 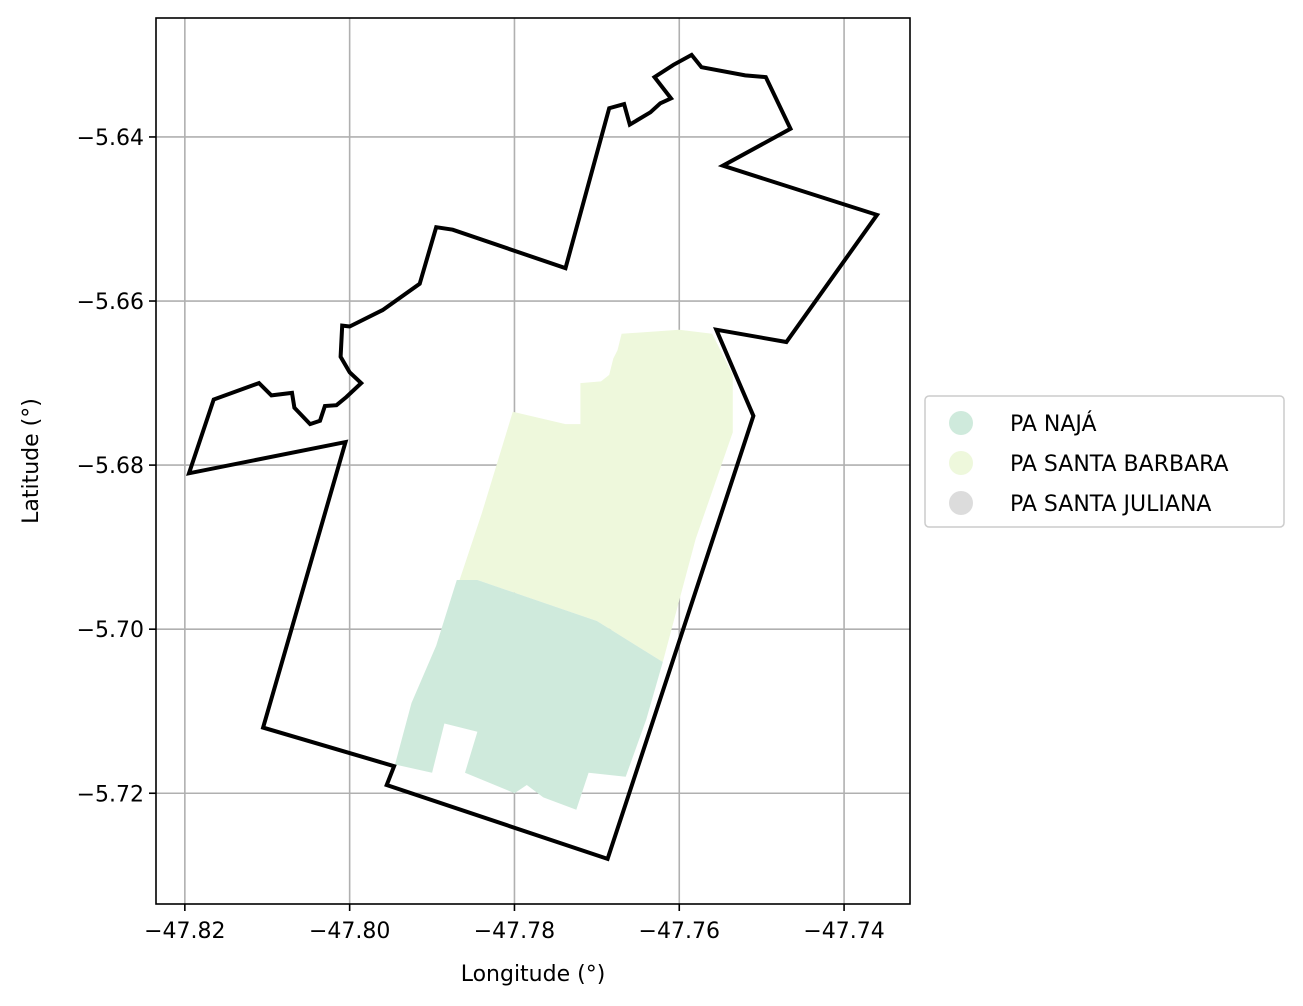 I want to click on y-tick-label: −5.66, so click(x=110, y=302).